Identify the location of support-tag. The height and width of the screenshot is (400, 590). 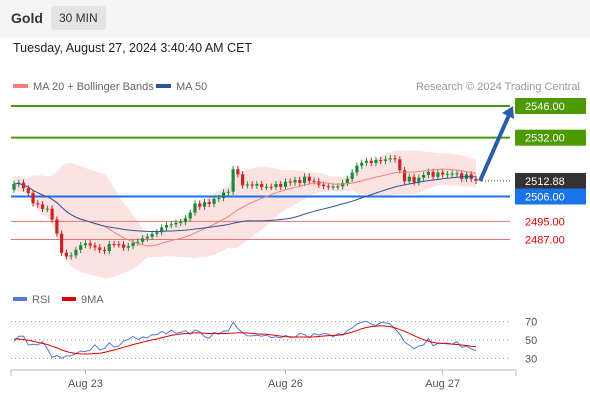
(550, 196).